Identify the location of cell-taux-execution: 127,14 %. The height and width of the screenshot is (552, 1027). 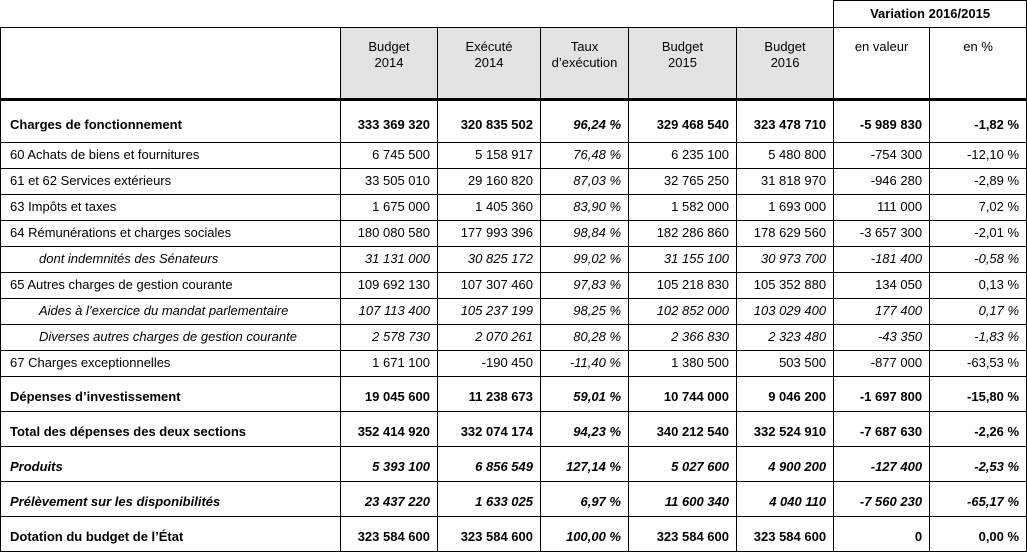
(584, 464).